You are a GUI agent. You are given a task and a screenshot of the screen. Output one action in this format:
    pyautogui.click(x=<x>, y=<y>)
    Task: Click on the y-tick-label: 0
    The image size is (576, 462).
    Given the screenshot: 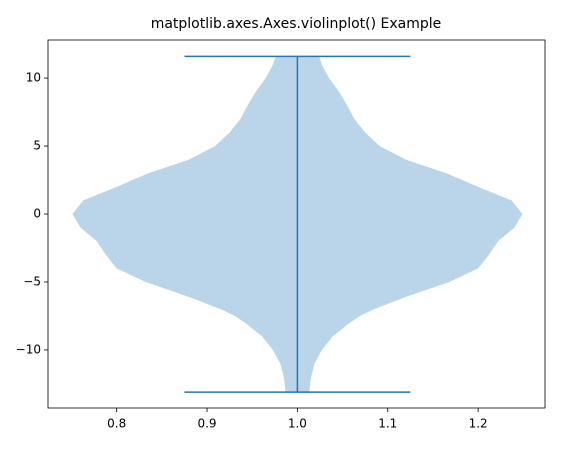 What is the action you would take?
    pyautogui.click(x=37, y=214)
    